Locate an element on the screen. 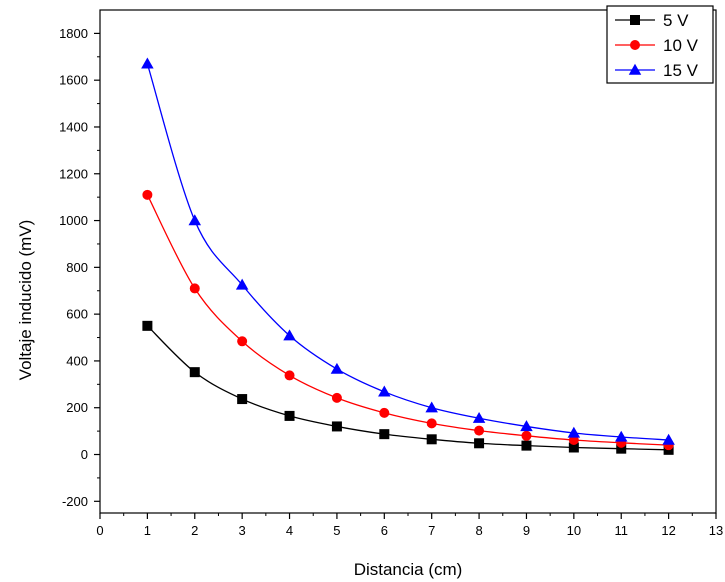 The height and width of the screenshot is (582, 725). x-tick-label: 0 is located at coordinates (99, 530).